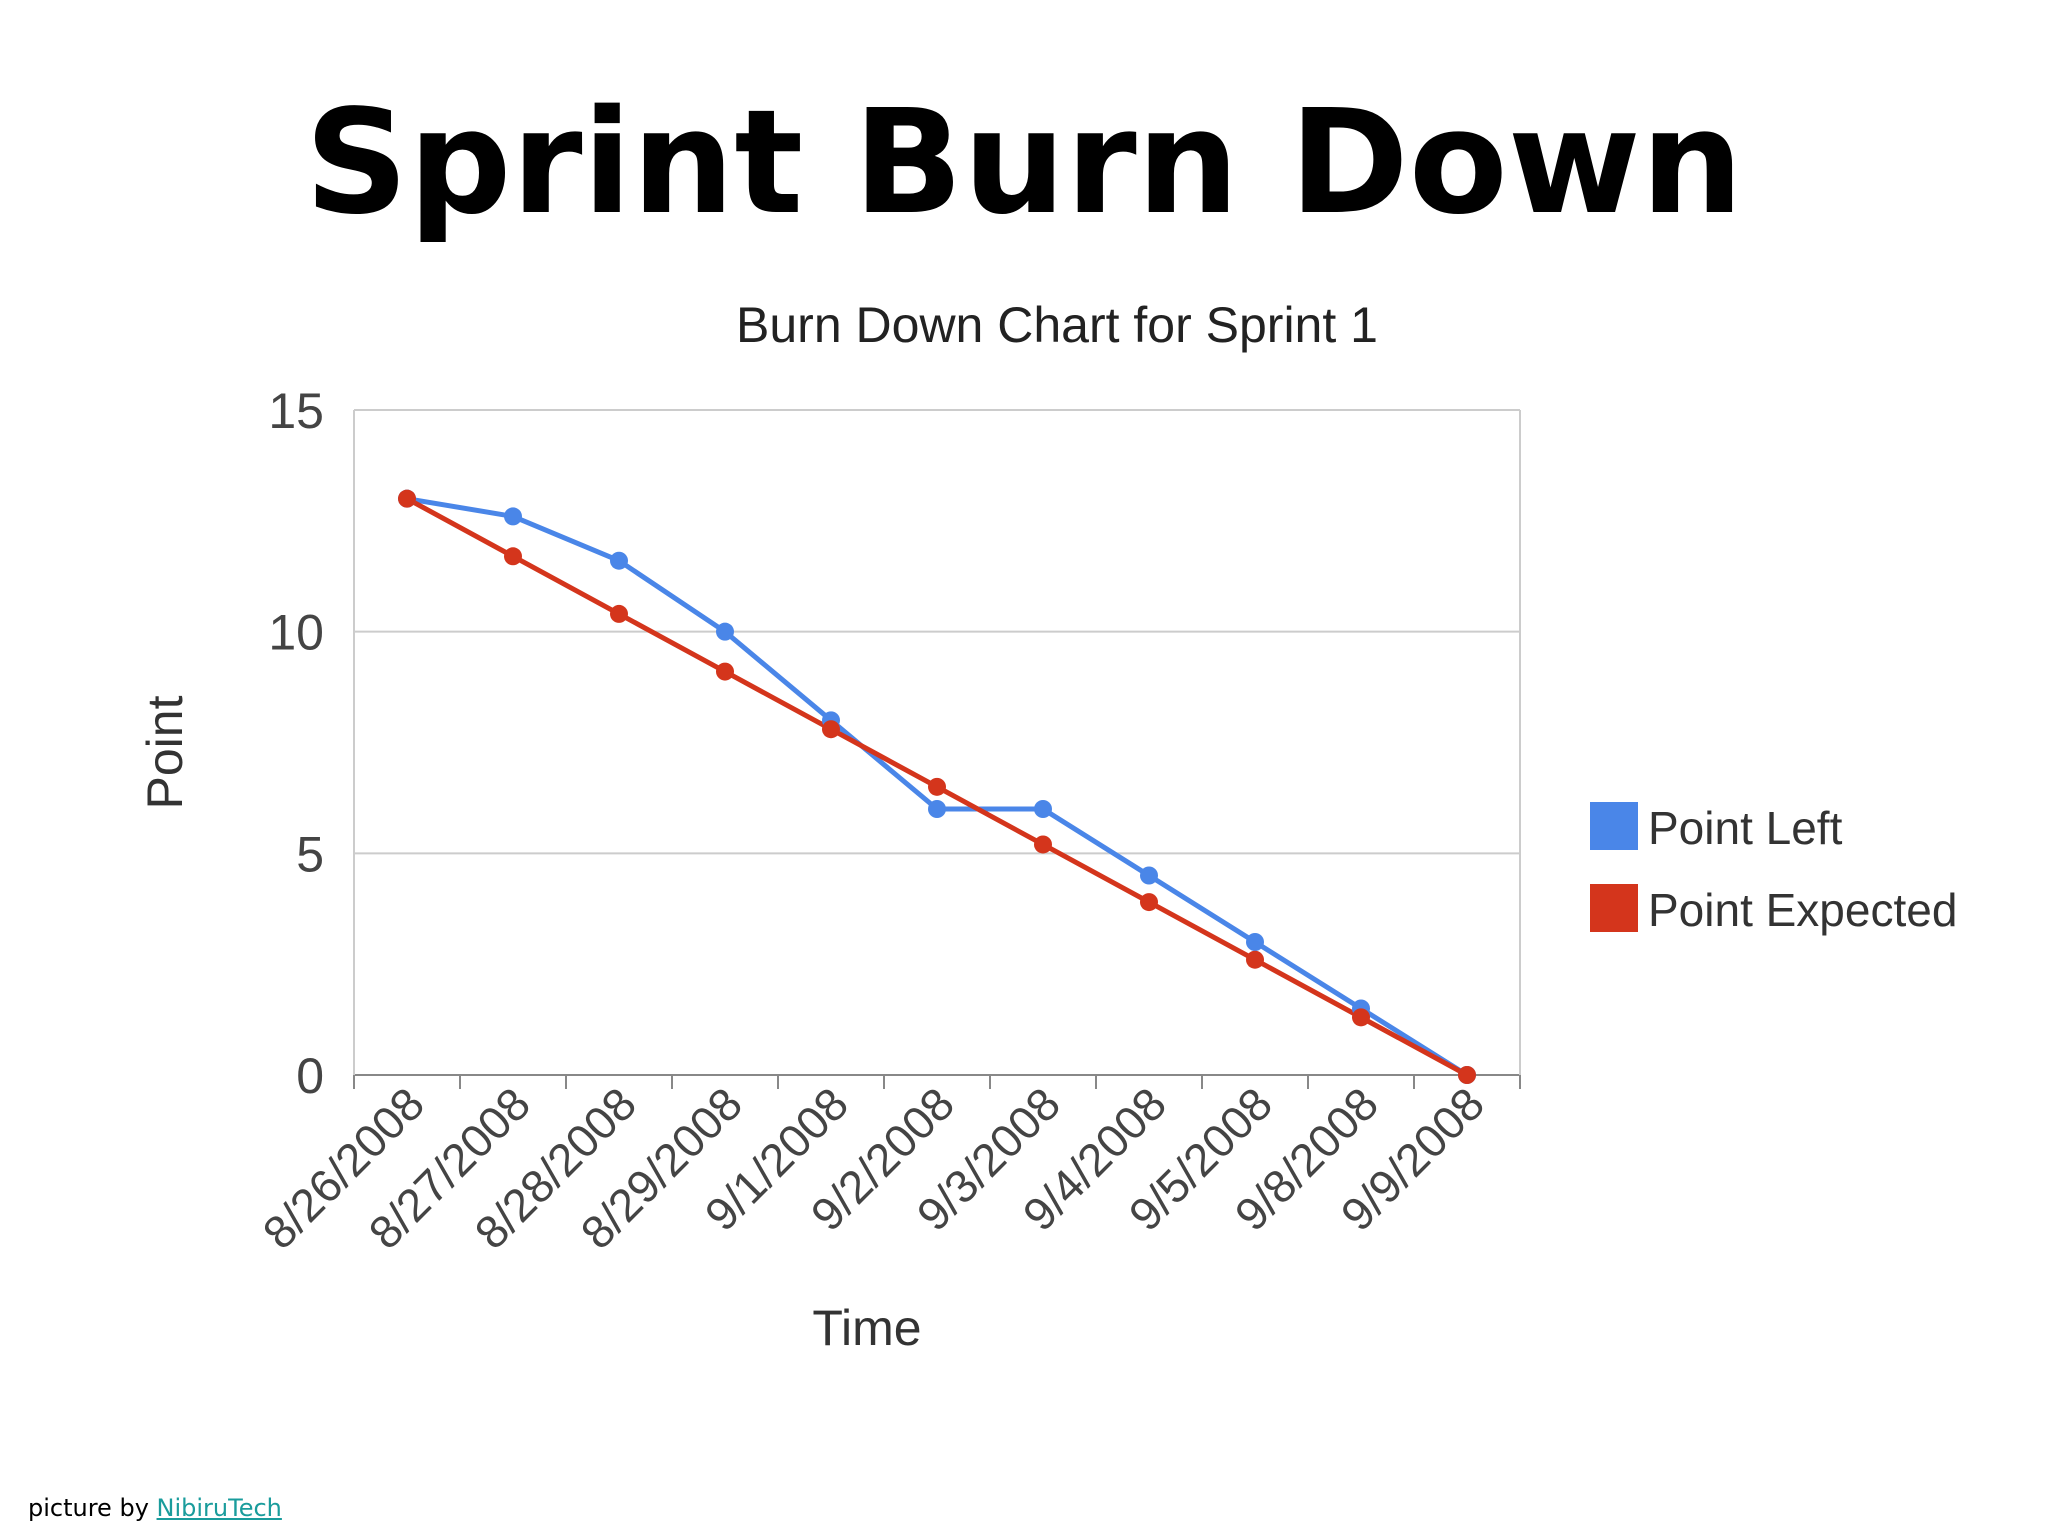 The image size is (2048, 1536). What do you see at coordinates (155, 1508) in the screenshot?
I see `picture-credit: picture by NibiruTech` at bounding box center [155, 1508].